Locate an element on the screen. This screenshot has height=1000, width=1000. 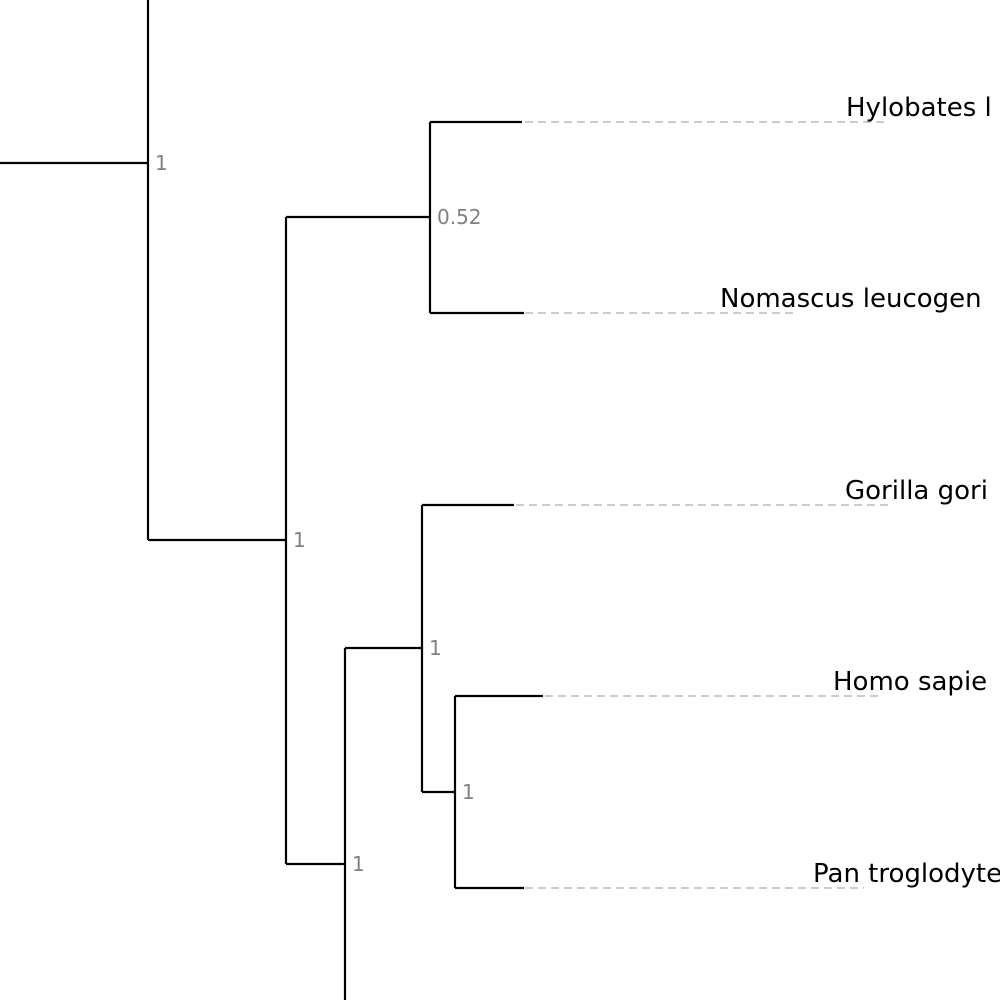
root-support-label: 1 is located at coordinates (161, 163).